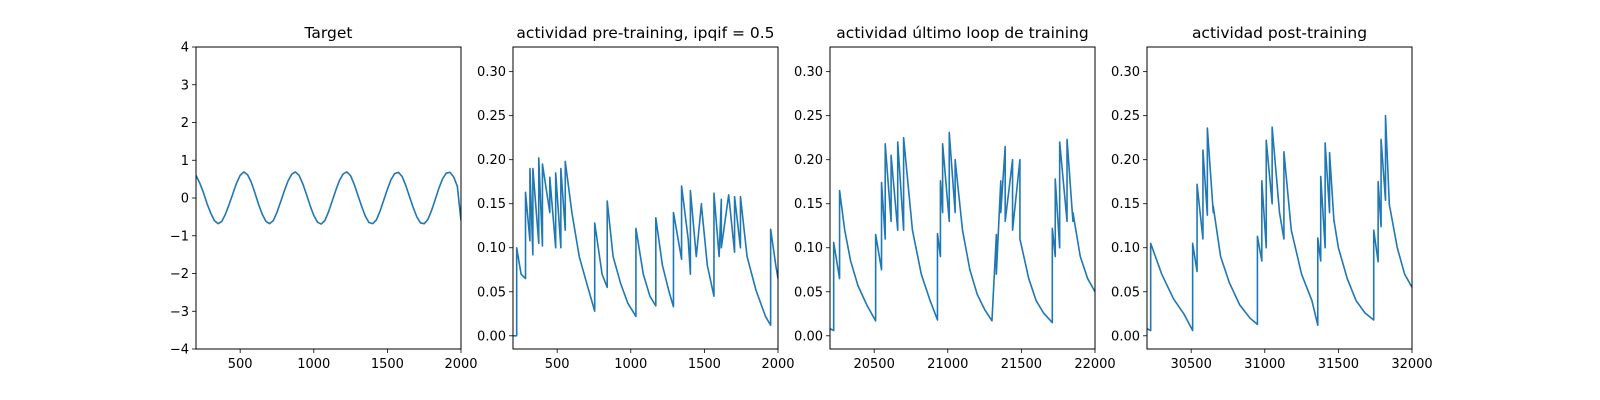  What do you see at coordinates (185, 48) in the screenshot?
I see `y-tick-label: 4` at bounding box center [185, 48].